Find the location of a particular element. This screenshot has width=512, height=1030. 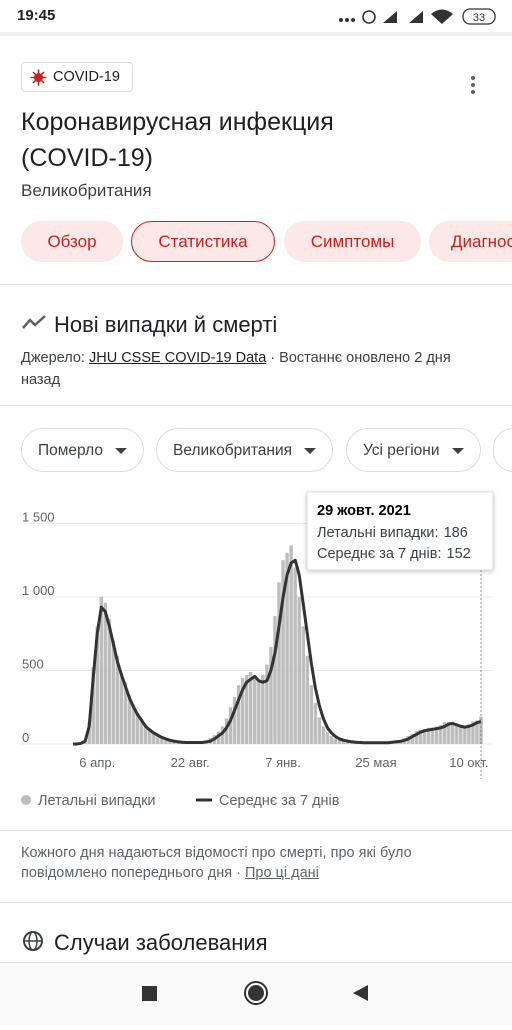

recent-button is located at coordinates (149, 993).